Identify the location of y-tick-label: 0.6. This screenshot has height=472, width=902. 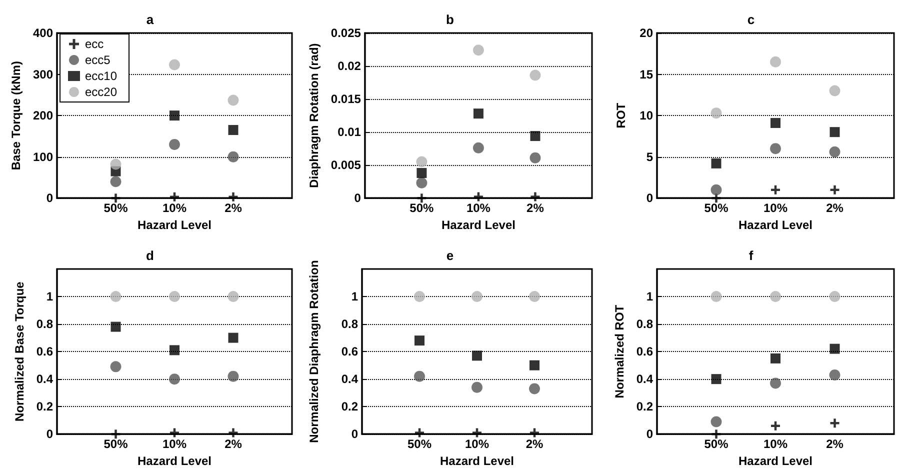
(349, 351).